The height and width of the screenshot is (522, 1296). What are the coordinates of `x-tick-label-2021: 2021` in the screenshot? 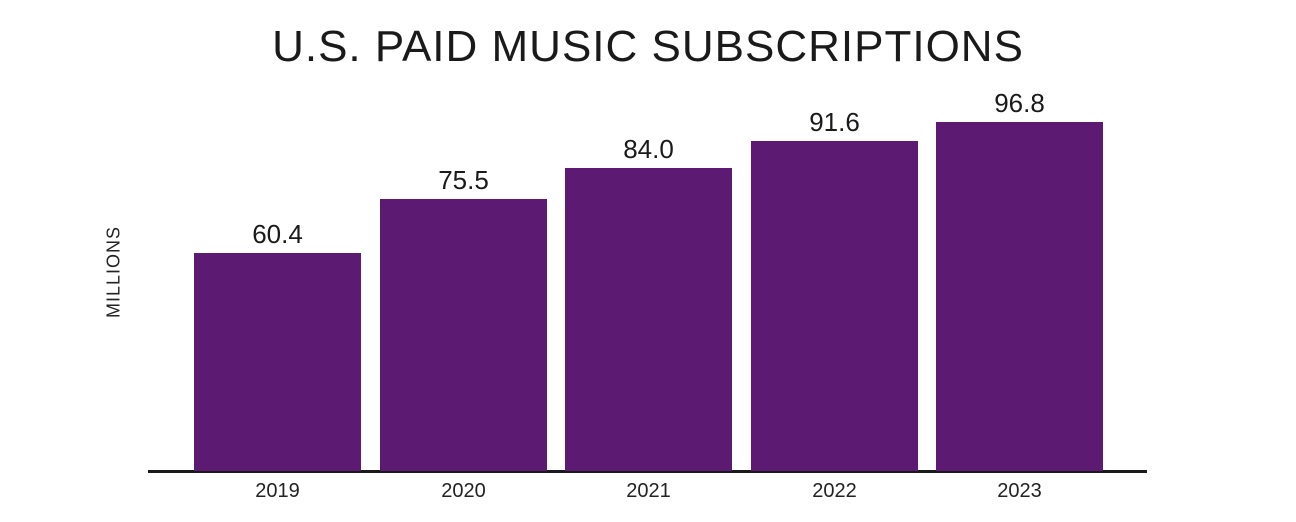 It's located at (648, 491).